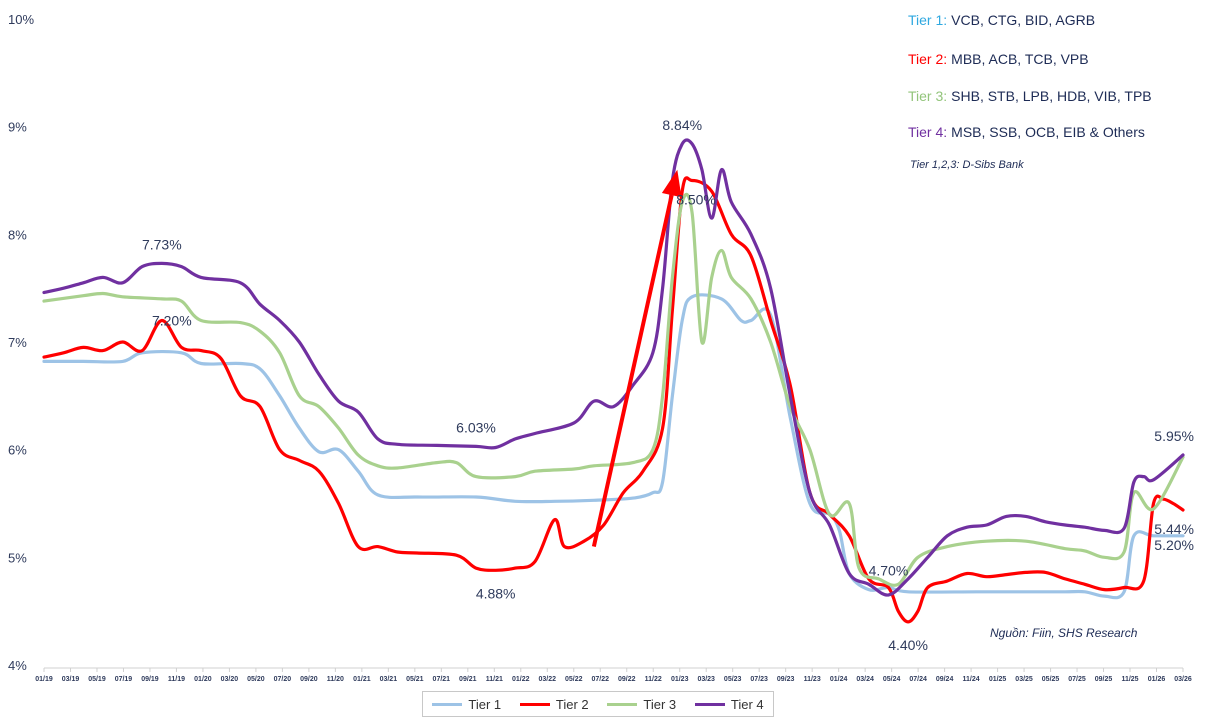 Image resolution: width=1210 pixels, height=720 pixels. Describe the element at coordinates (945, 679) in the screenshot. I see `x-tick-label: 09/24` at that location.